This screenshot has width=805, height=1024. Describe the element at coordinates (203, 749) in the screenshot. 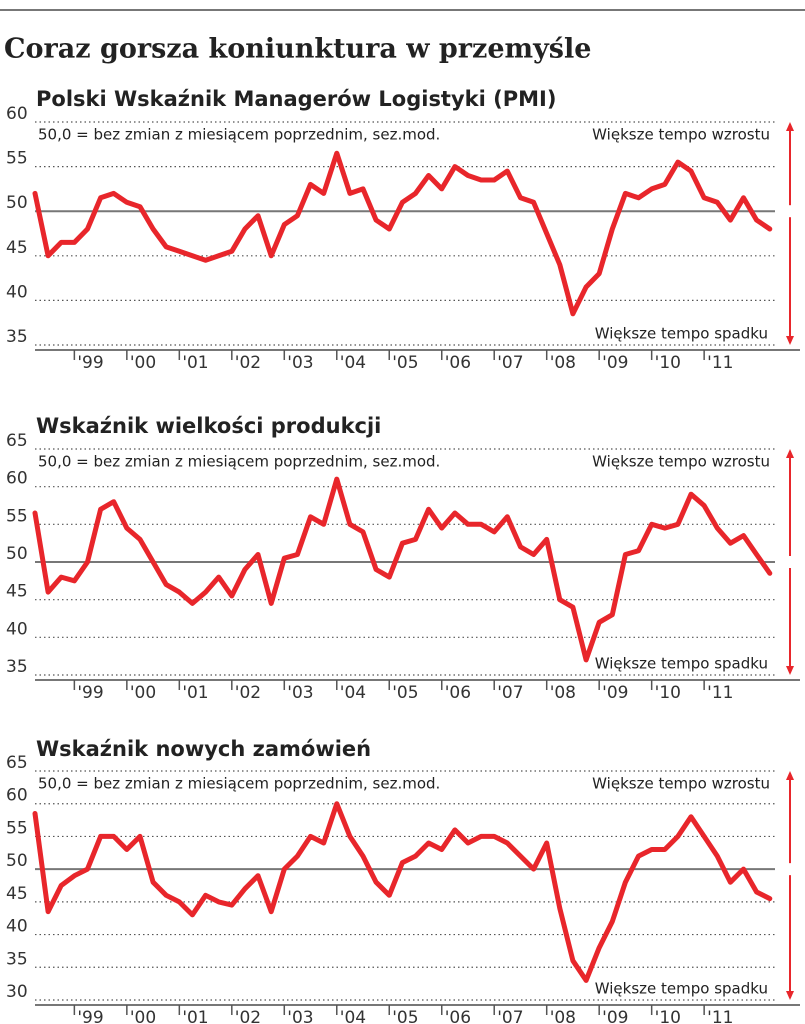

I see `chart-title: Wskaźnik nowych zamówień` at that location.